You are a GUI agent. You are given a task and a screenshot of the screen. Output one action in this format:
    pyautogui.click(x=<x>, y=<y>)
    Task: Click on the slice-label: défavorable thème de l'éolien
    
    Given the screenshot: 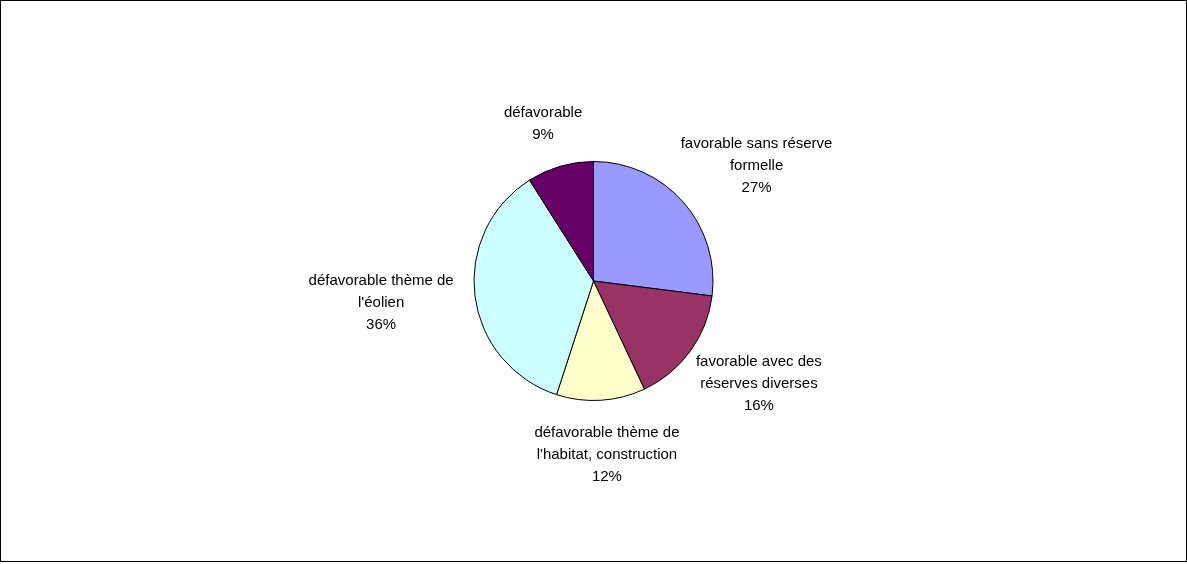 What is the action you would take?
    pyautogui.click(x=381, y=291)
    